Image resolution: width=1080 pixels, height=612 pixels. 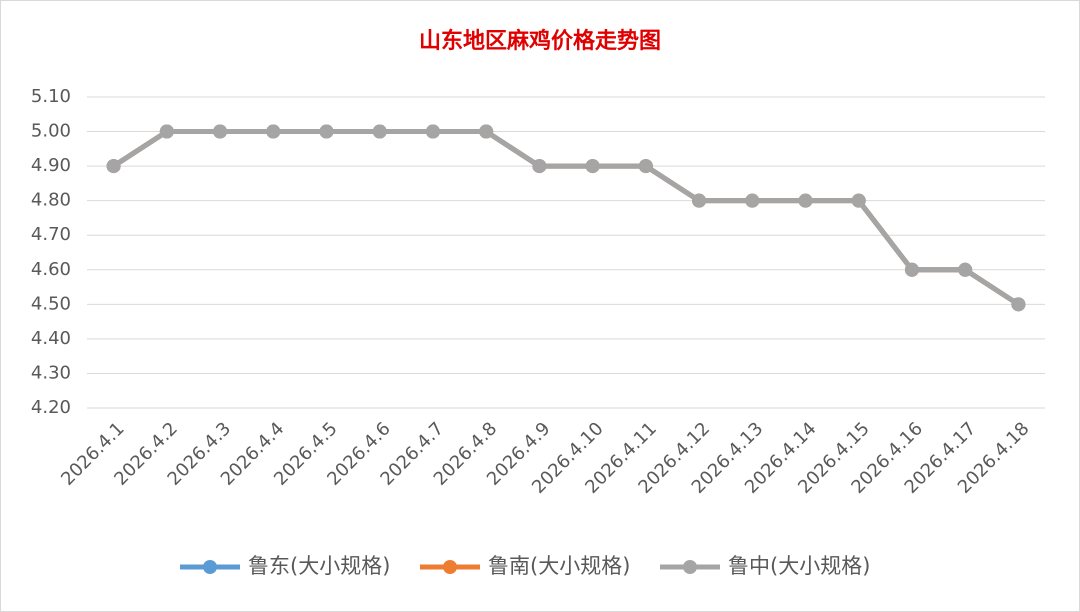 What do you see at coordinates (51, 131) in the screenshot?
I see `y-tick-label: 5.00` at bounding box center [51, 131].